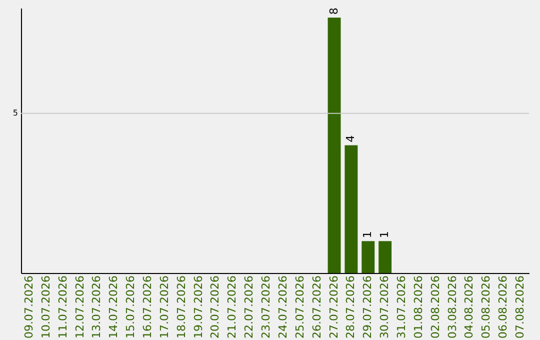 Image resolution: width=540 pixels, height=340 pixels. What do you see at coordinates (79, 307) in the screenshot?
I see `x-tick-label: 12.07.2026` at bounding box center [79, 307].